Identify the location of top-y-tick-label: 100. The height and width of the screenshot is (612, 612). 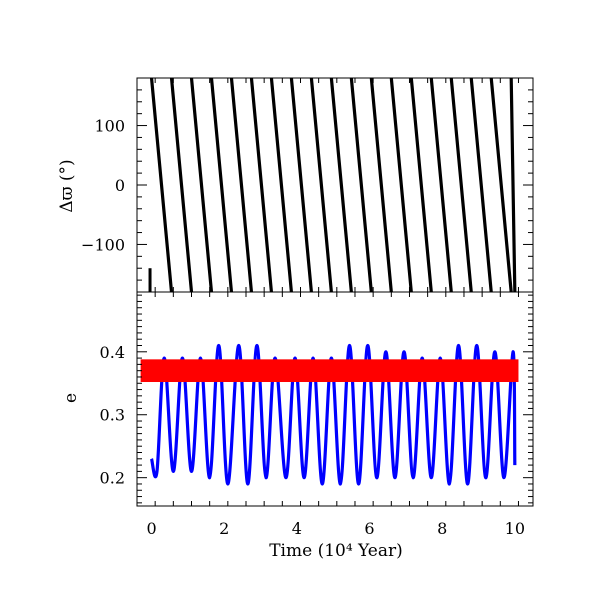
(109, 126).